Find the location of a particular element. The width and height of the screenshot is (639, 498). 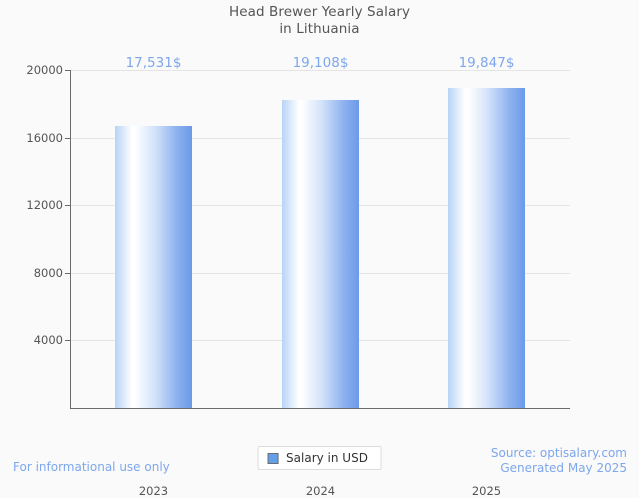

generated-date-text: Generated May 2025 is located at coordinates (563, 468).